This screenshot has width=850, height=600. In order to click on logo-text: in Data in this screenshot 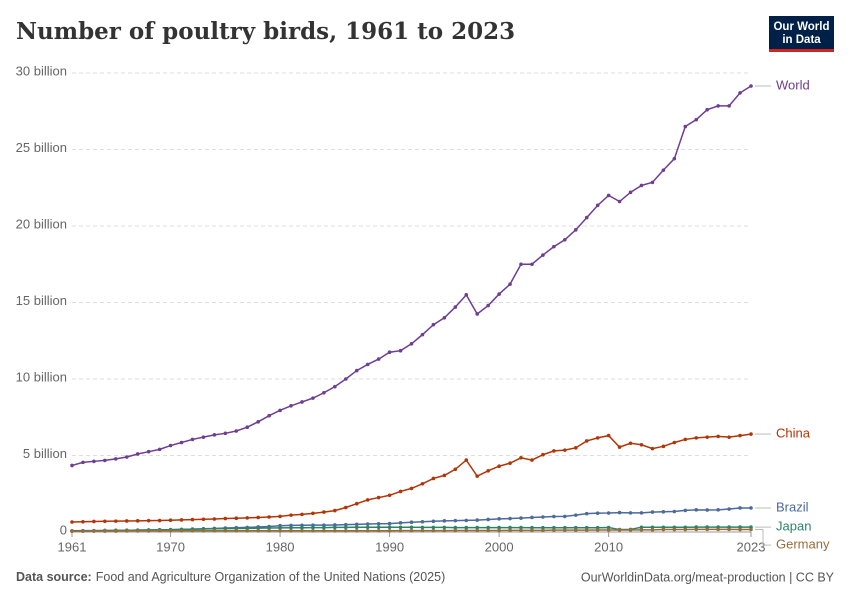, I will do `click(801, 40)`.